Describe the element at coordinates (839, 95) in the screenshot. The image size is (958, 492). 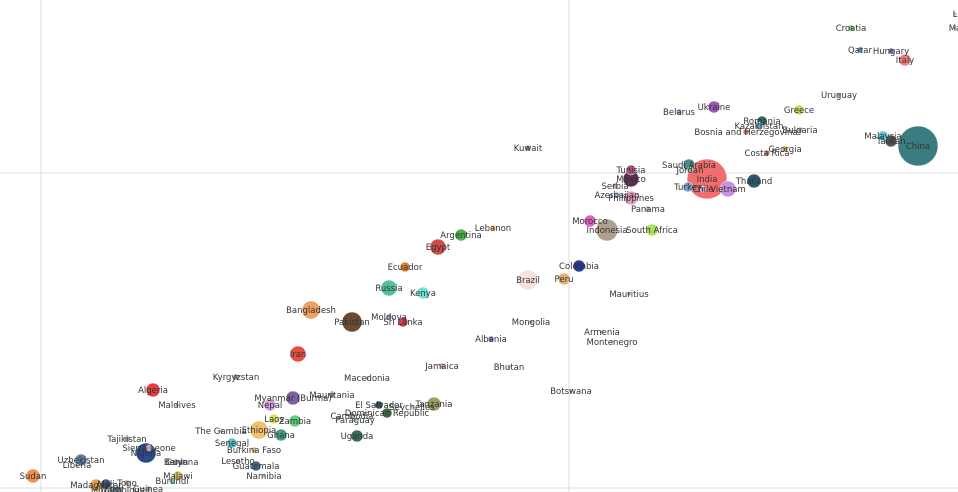
I see `bubble-uruguay` at that location.